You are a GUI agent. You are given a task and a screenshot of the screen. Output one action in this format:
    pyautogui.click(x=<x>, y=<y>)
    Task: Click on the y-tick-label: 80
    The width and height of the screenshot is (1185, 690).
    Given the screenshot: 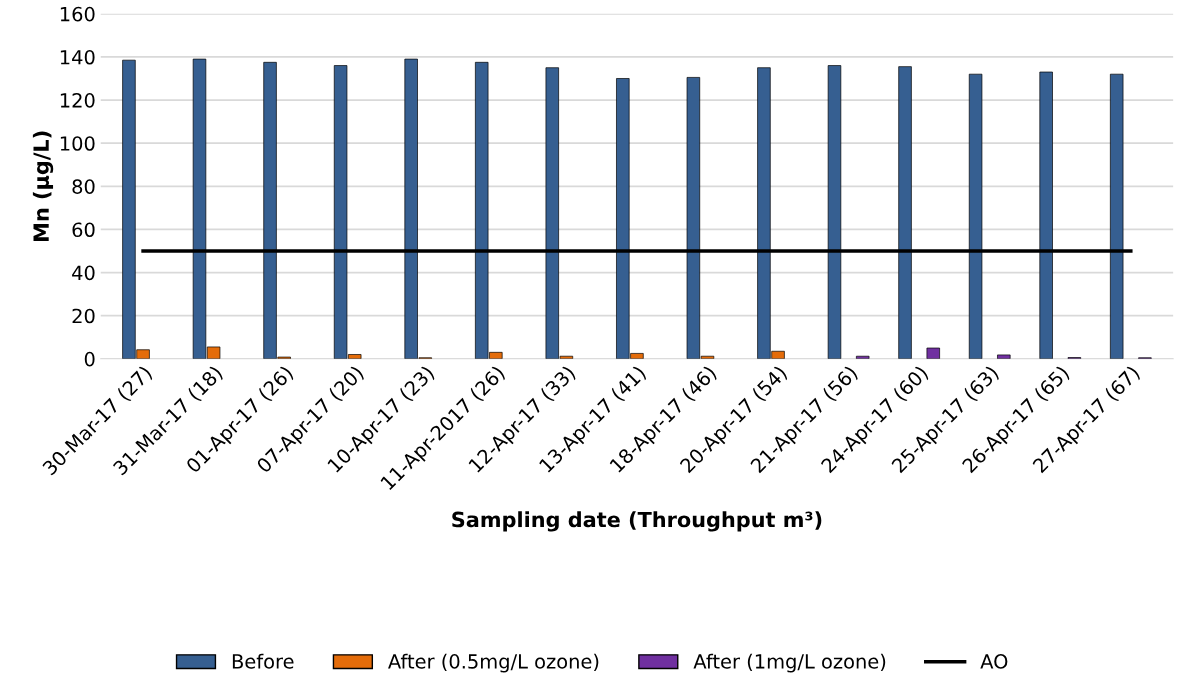 What is the action you would take?
    pyautogui.click(x=83, y=186)
    